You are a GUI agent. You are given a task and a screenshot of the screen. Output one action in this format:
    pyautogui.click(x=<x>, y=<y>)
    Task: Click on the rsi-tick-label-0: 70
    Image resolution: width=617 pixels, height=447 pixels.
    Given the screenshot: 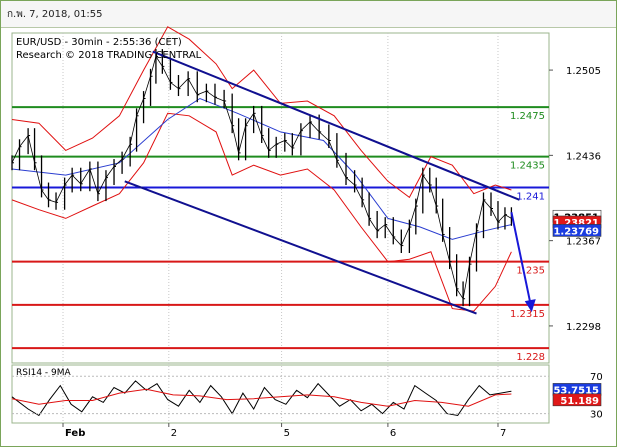 What is the action you would take?
    pyautogui.click(x=596, y=377)
    